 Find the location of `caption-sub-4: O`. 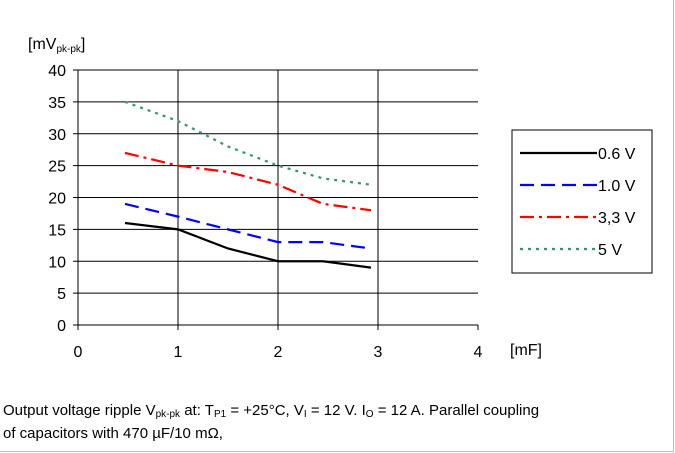

caption-sub-4: O is located at coordinates (369, 414).